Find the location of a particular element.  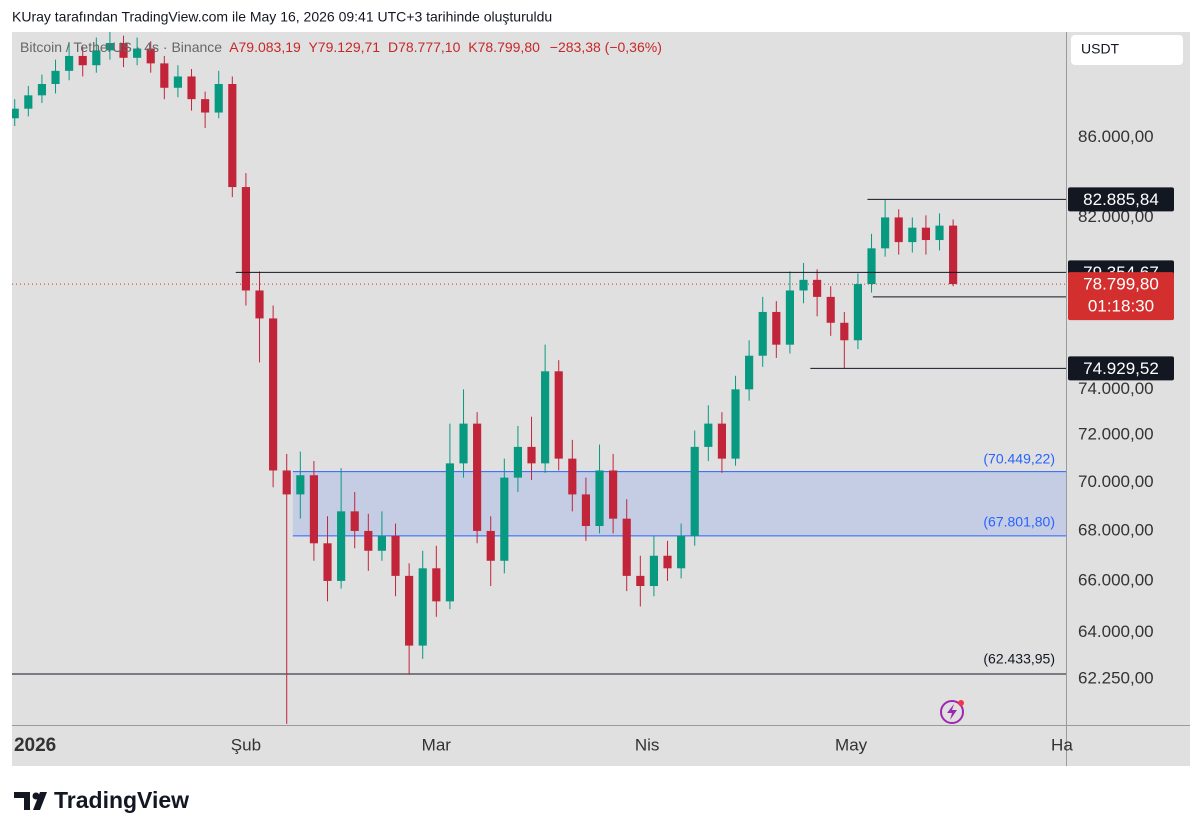

level-label: 82.885,84 is located at coordinates (1121, 199).